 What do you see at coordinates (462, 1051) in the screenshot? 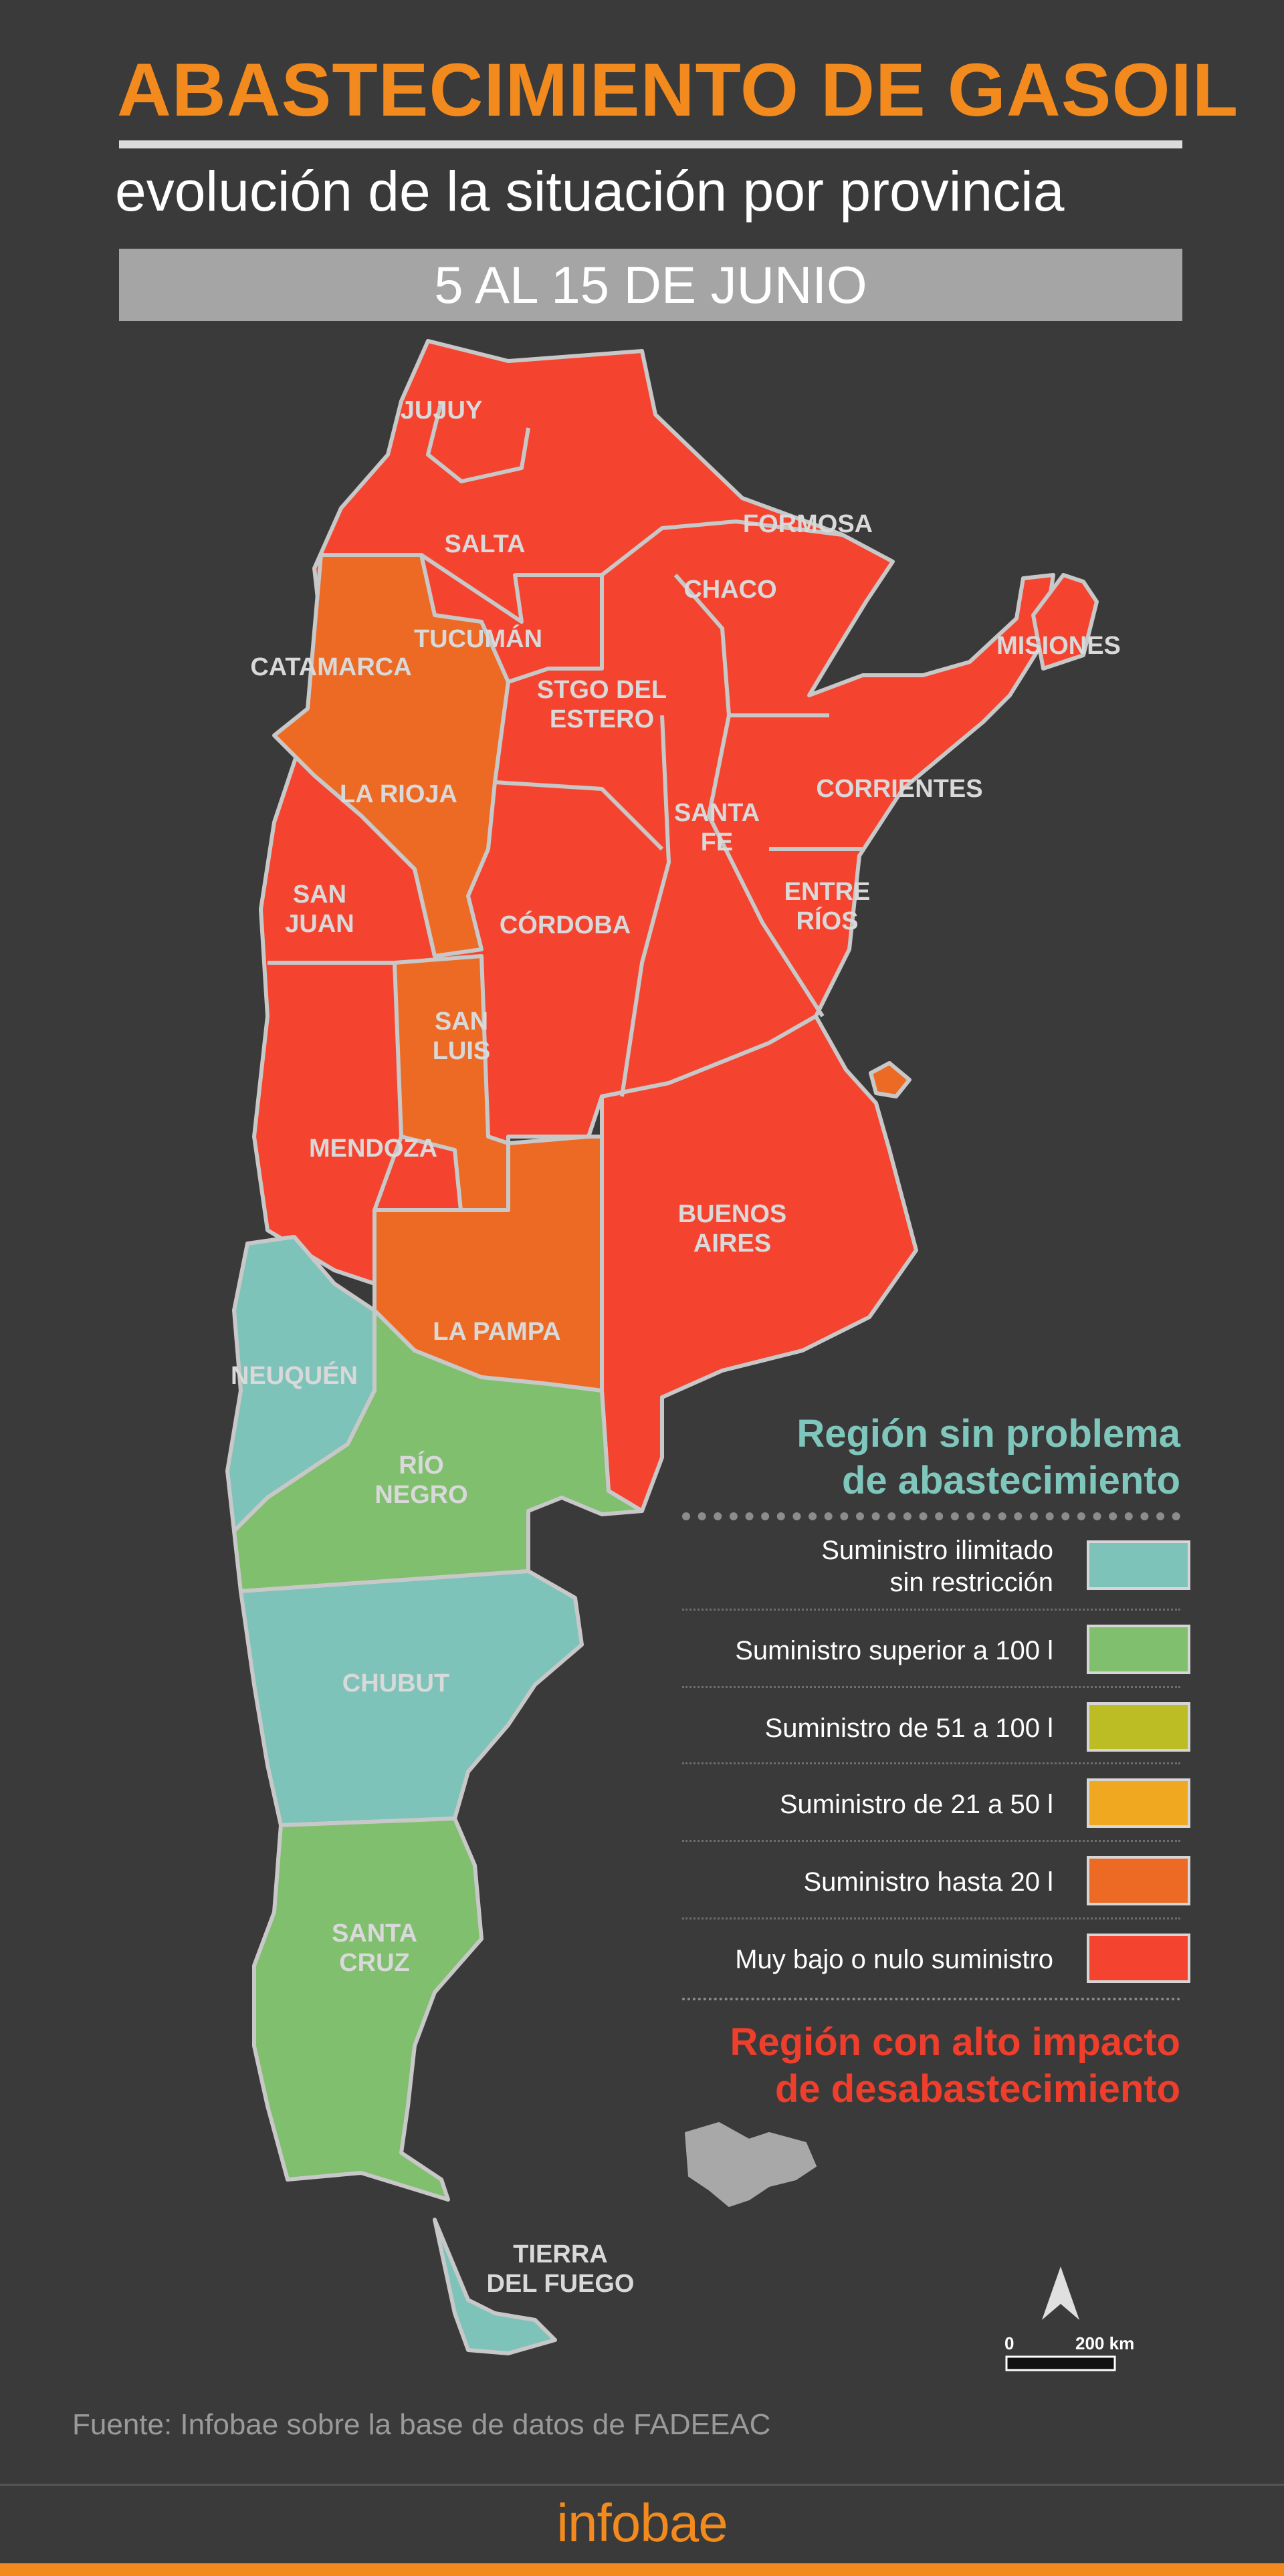
I see `province-label-sanluis-line2: LUIS` at bounding box center [462, 1051].